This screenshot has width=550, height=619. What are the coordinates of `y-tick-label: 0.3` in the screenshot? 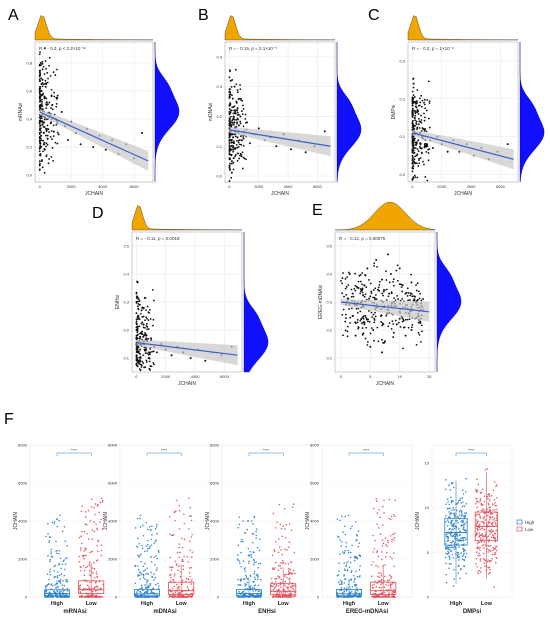 It's located at (219, 86).